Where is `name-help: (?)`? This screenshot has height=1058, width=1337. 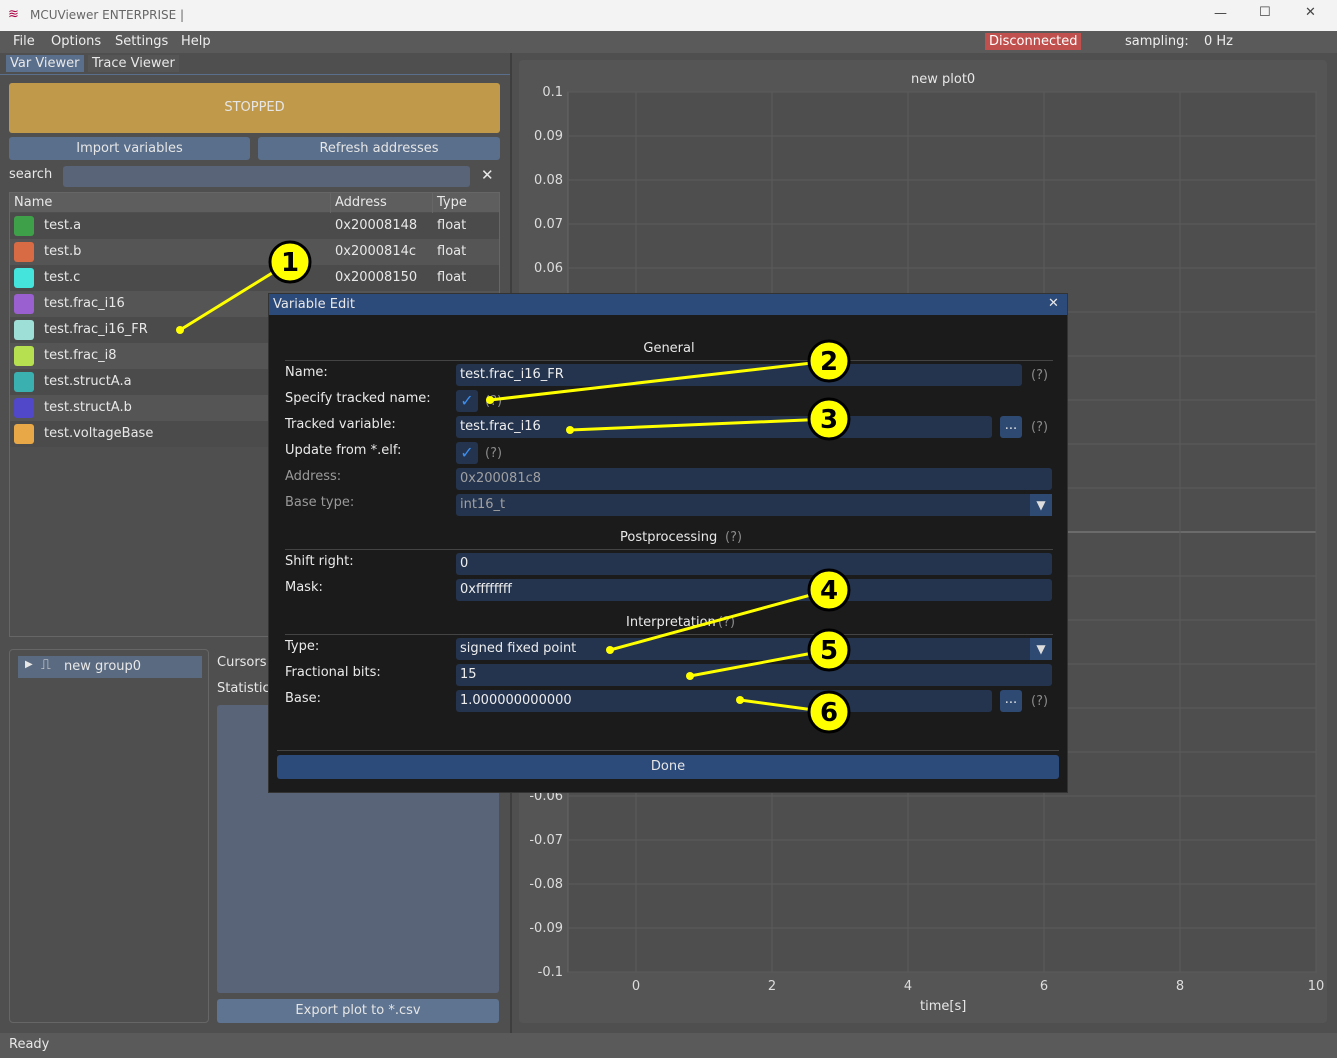
name-help: (?) is located at coordinates (1040, 375).